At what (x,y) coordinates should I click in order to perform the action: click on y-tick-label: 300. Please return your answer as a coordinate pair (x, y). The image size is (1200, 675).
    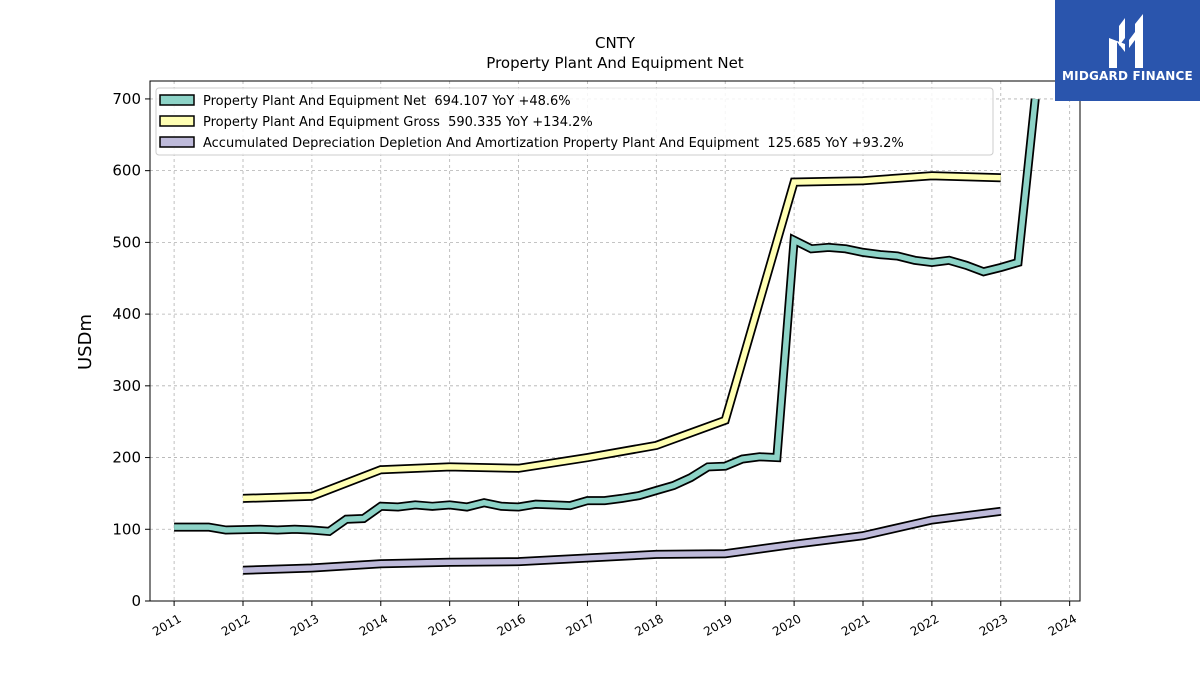
    Looking at the image, I should click on (126, 386).